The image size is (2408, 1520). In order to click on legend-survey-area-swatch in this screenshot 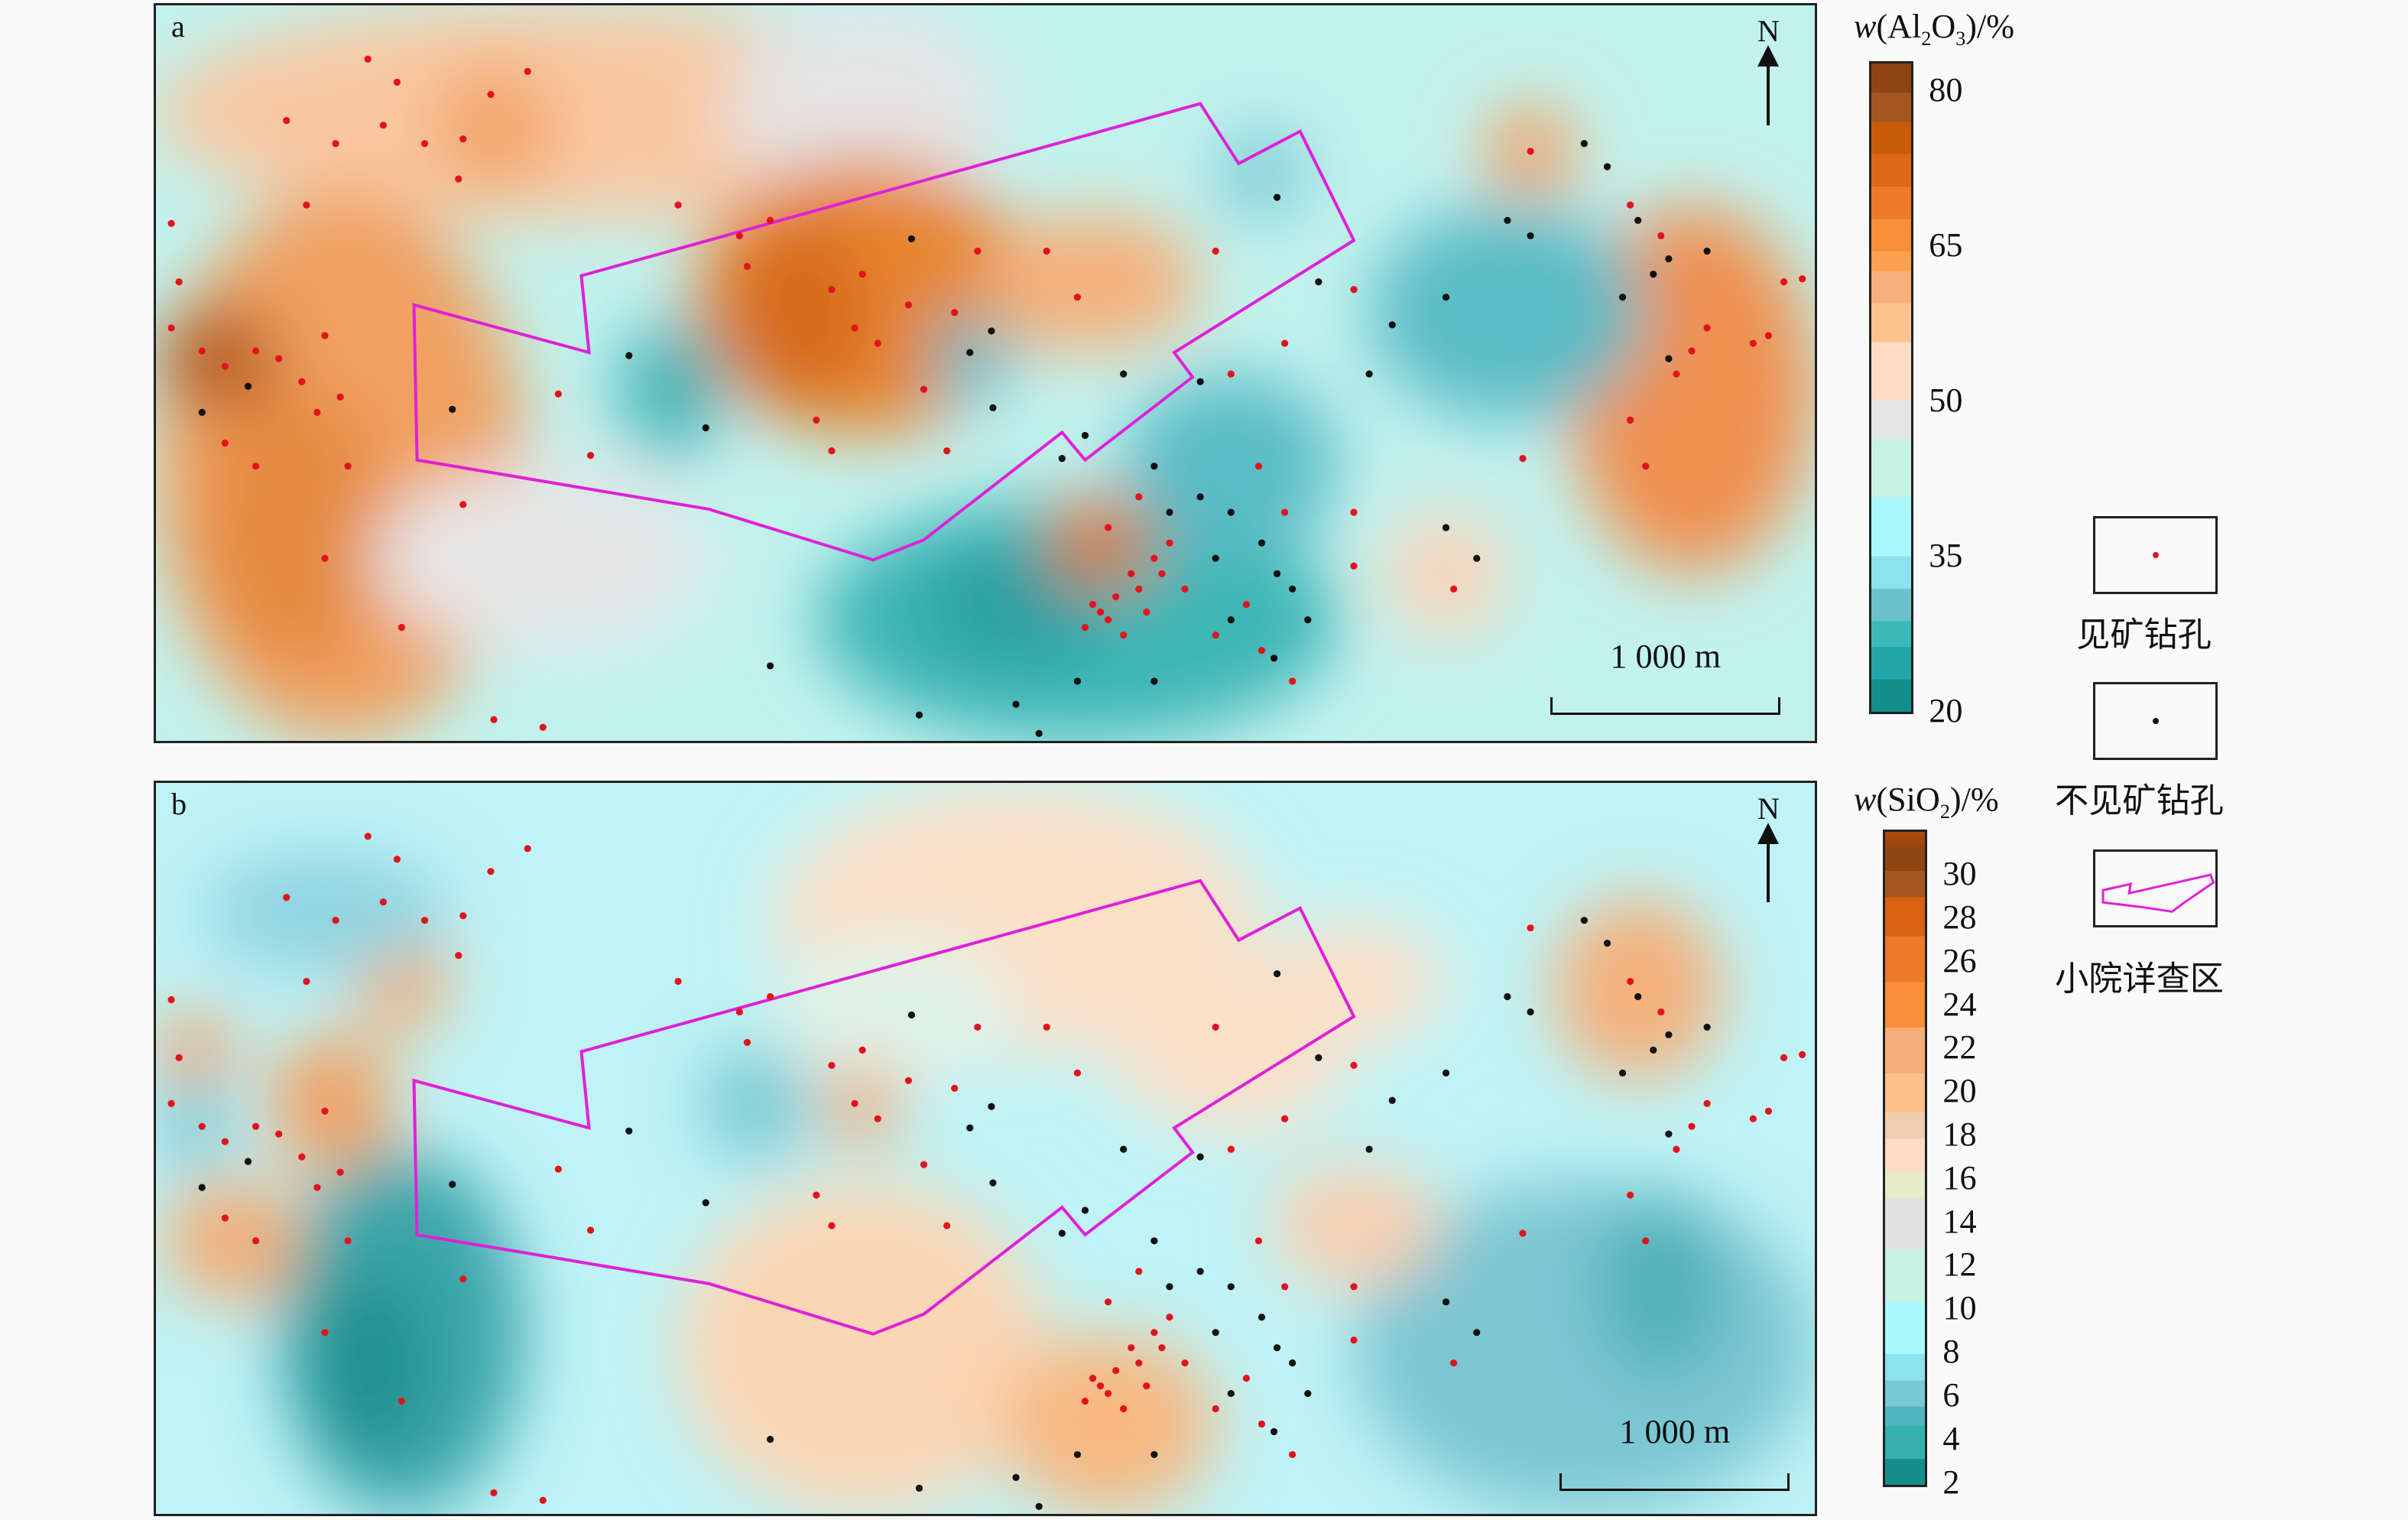, I will do `click(2156, 888)`.